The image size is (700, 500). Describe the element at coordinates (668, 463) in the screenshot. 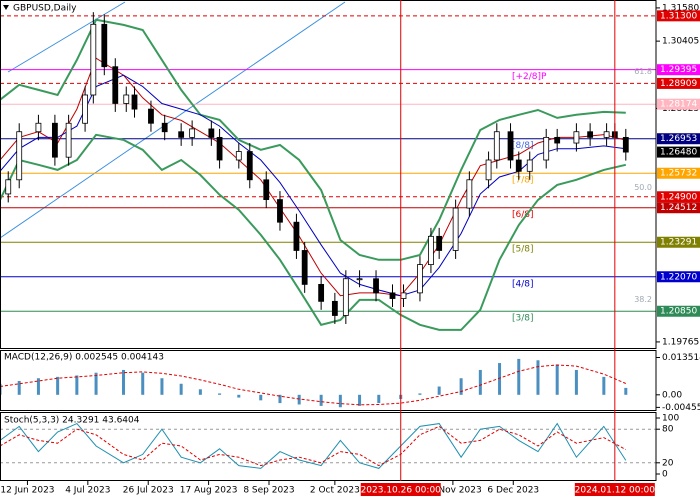

I see `y-tick-label: 20` at that location.